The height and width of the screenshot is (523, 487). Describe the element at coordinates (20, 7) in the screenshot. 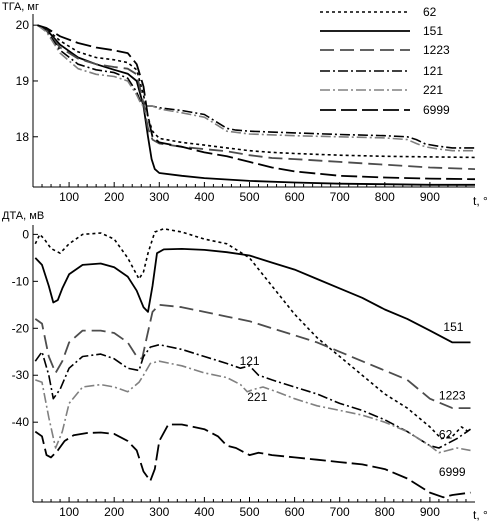

I see `tga-y-axis-label: ТГА, мг` at that location.